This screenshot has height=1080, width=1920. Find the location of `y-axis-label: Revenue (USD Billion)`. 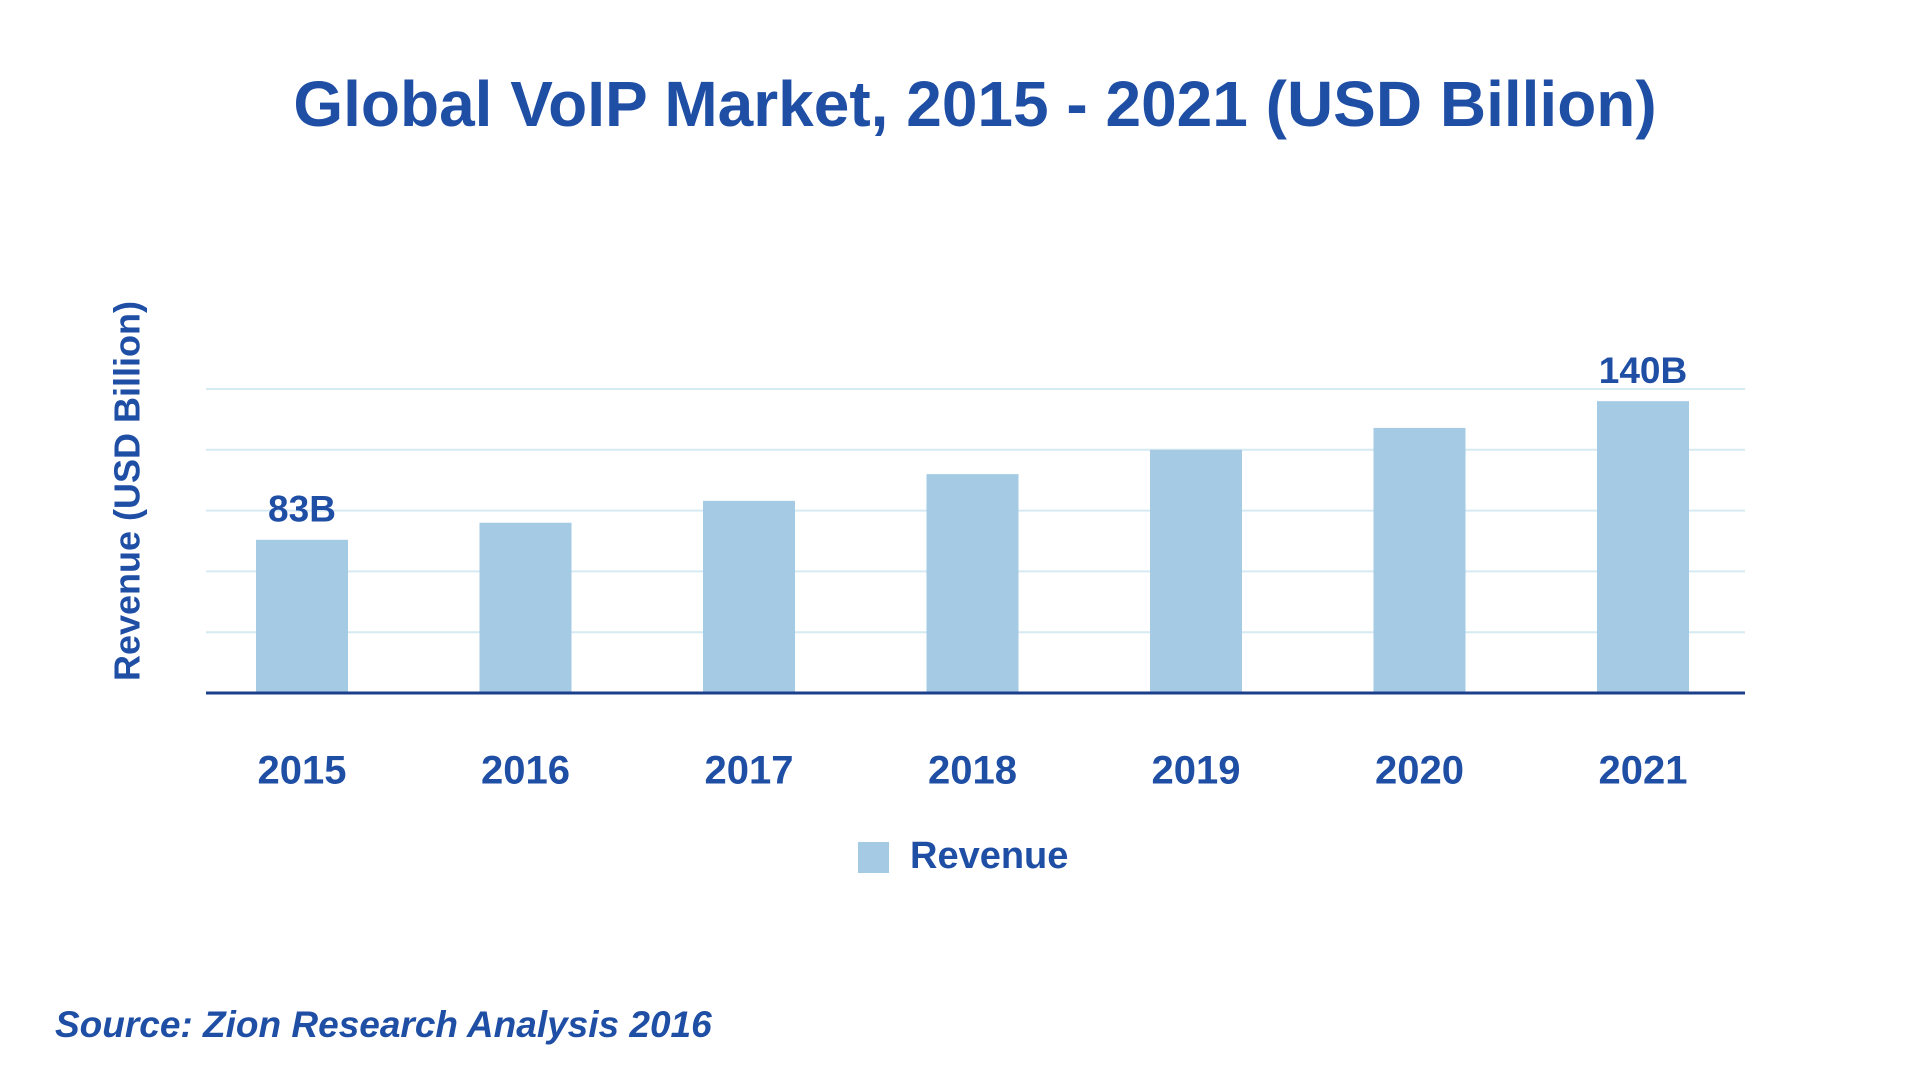

y-axis-label: Revenue (USD Billion) is located at coordinates (127, 491).